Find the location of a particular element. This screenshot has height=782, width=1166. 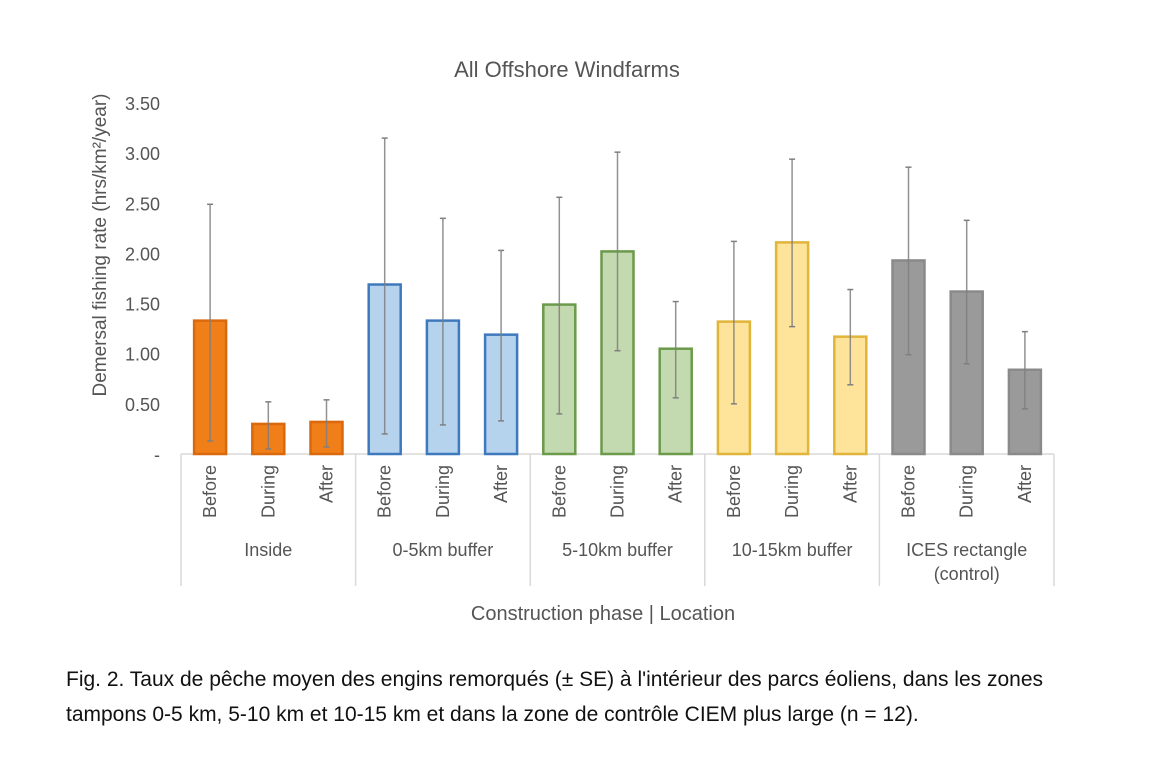

group-label: ICES rectangle is located at coordinates (966, 550).